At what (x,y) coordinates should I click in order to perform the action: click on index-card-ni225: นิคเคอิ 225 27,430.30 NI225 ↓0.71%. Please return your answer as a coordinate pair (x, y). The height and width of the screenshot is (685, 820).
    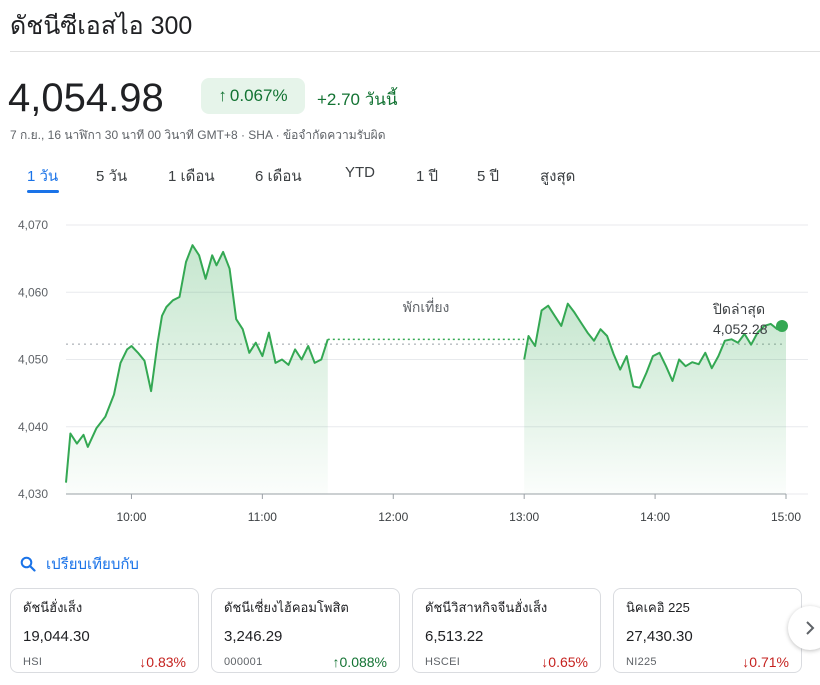
    Looking at the image, I should click on (707, 630).